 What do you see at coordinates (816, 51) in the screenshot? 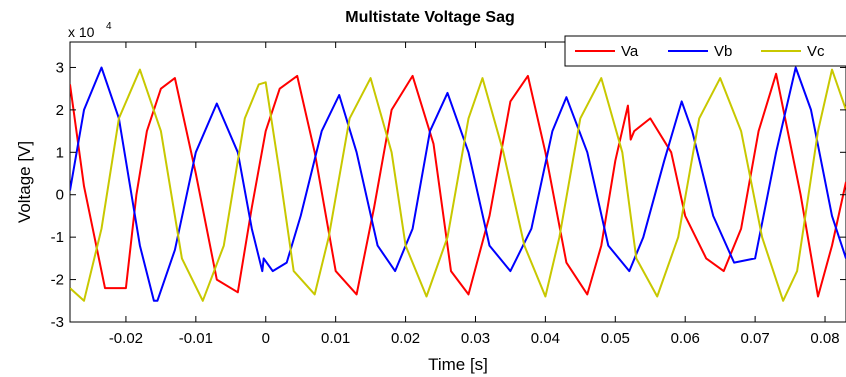
I see `legend-label-vc: Vc` at bounding box center [816, 51].